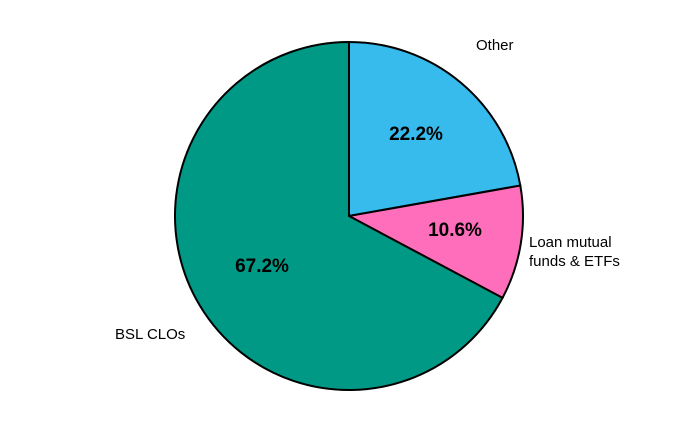 The width and height of the screenshot is (694, 448). Describe the element at coordinates (574, 261) in the screenshot. I see `pie-category-label-line: funds & ETFs` at that location.